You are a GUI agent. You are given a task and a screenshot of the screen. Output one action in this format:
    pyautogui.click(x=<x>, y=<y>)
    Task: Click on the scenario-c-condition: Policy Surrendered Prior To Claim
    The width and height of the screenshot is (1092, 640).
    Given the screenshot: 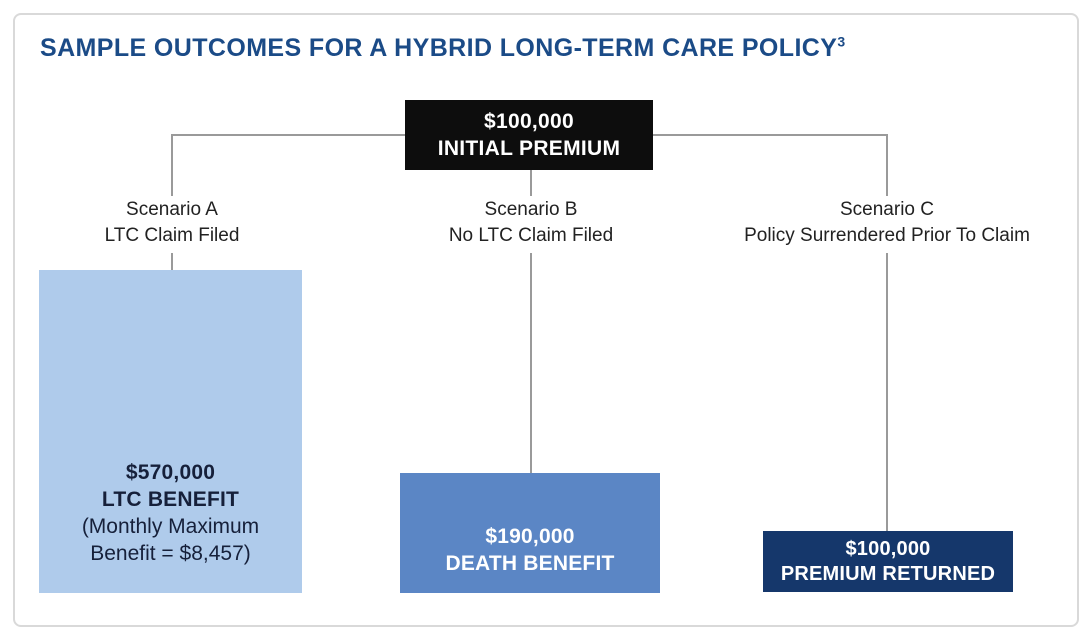 What is the action you would take?
    pyautogui.click(x=887, y=235)
    